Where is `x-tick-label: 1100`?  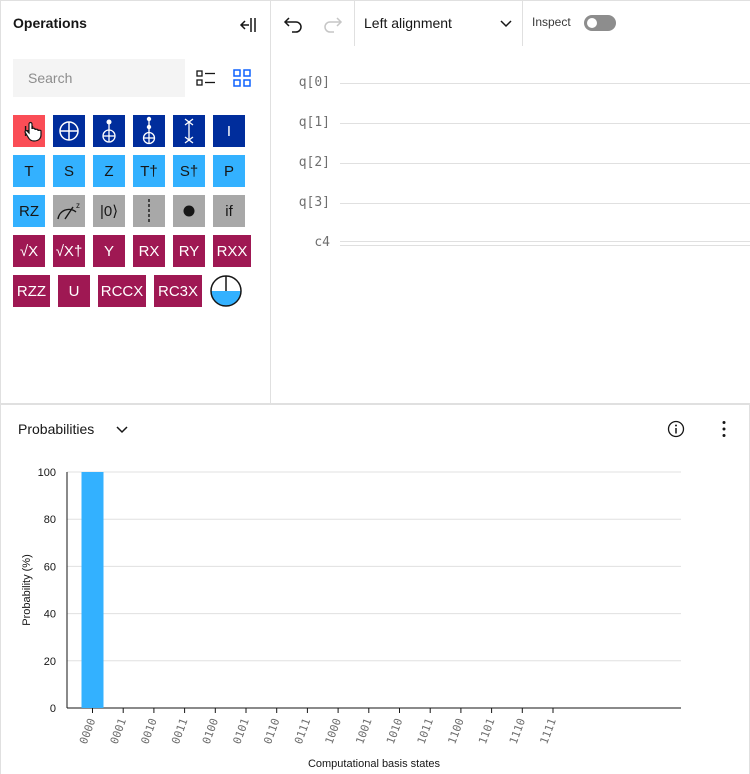
x-tick-label: 1100 is located at coordinates (455, 731).